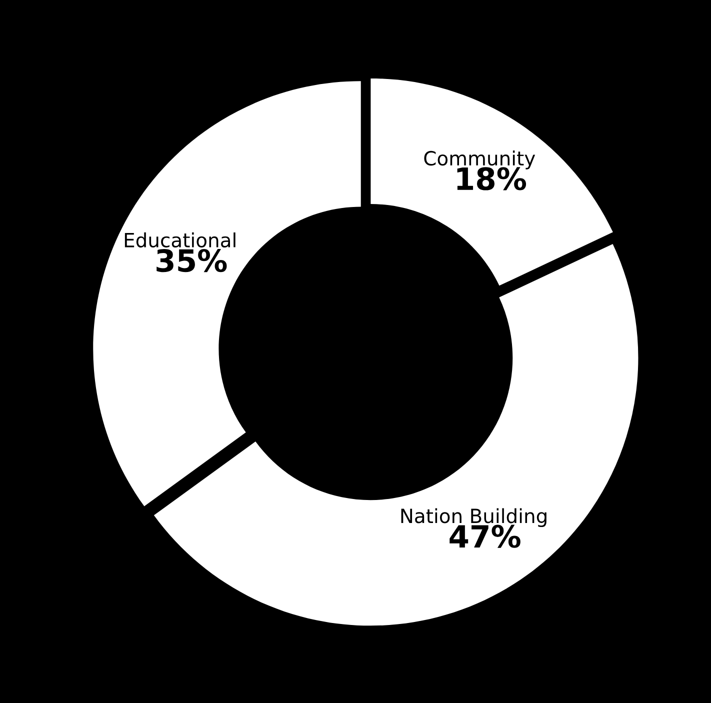 The image size is (711, 703). Describe the element at coordinates (491, 178) in the screenshot. I see `data-label: 18%` at that location.